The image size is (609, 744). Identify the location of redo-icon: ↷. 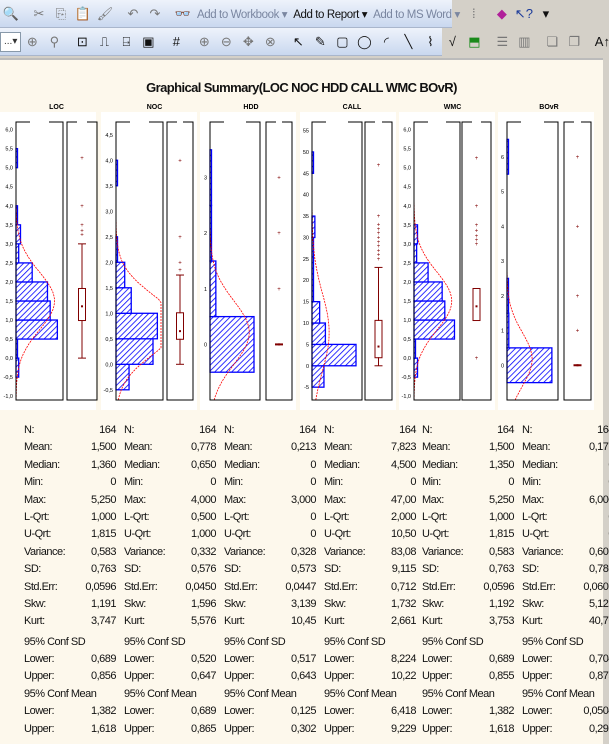
(155, 13).